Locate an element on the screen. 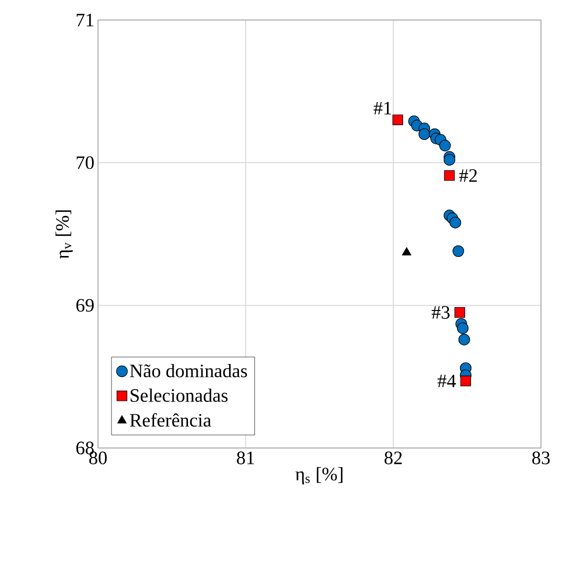 Image resolution: width=570 pixels, height=563 pixels. annotation: #4 is located at coordinates (447, 381).